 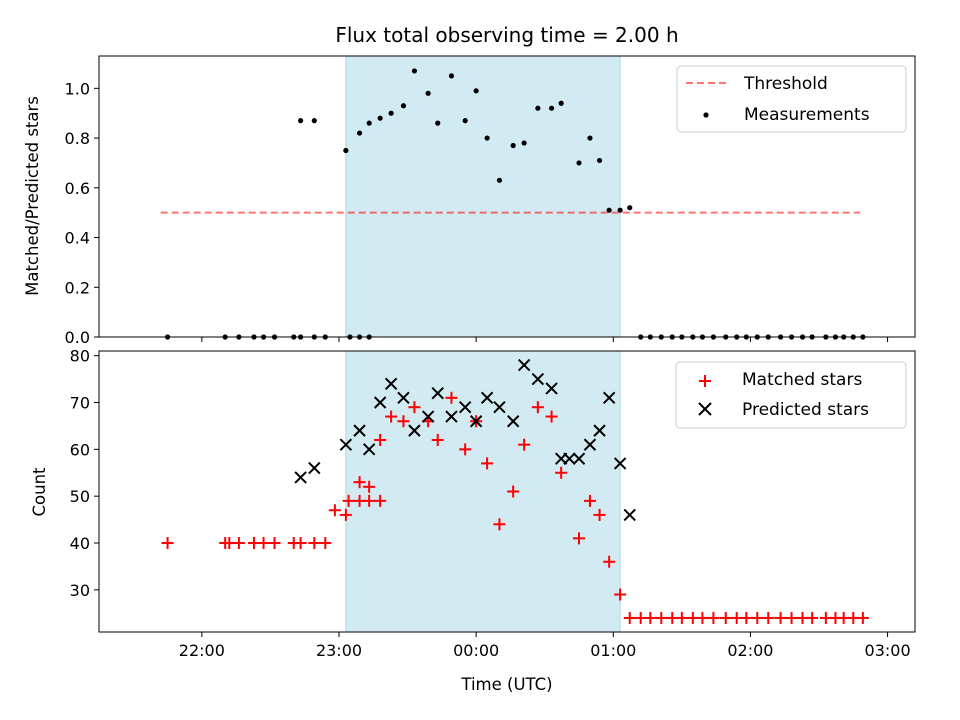 I want to click on bottom-legend: Matched stars Predicted stars, so click(x=791, y=395).